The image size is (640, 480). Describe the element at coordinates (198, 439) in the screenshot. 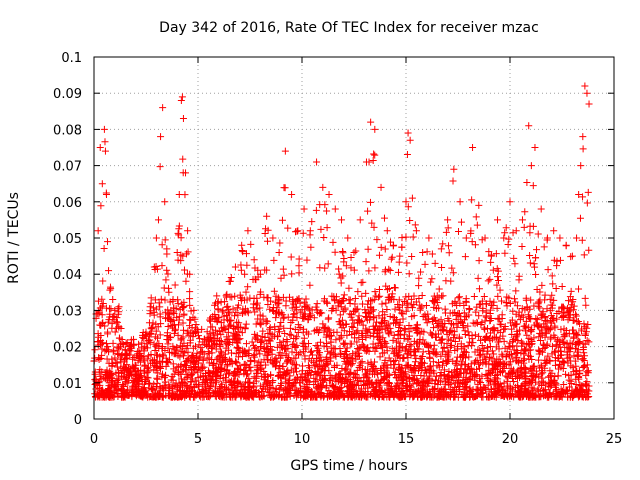

I see `x-tick-label: 5` at that location.